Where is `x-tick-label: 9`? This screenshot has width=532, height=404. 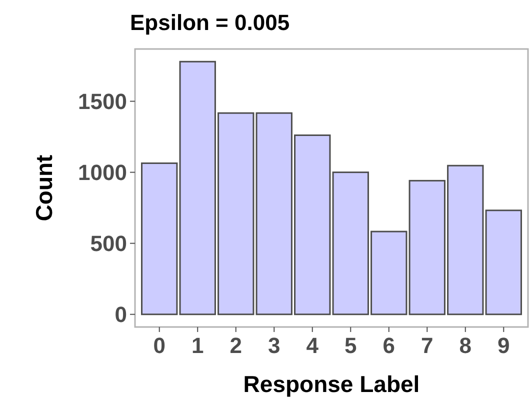 x-tick-label: 9 is located at coordinates (504, 345).